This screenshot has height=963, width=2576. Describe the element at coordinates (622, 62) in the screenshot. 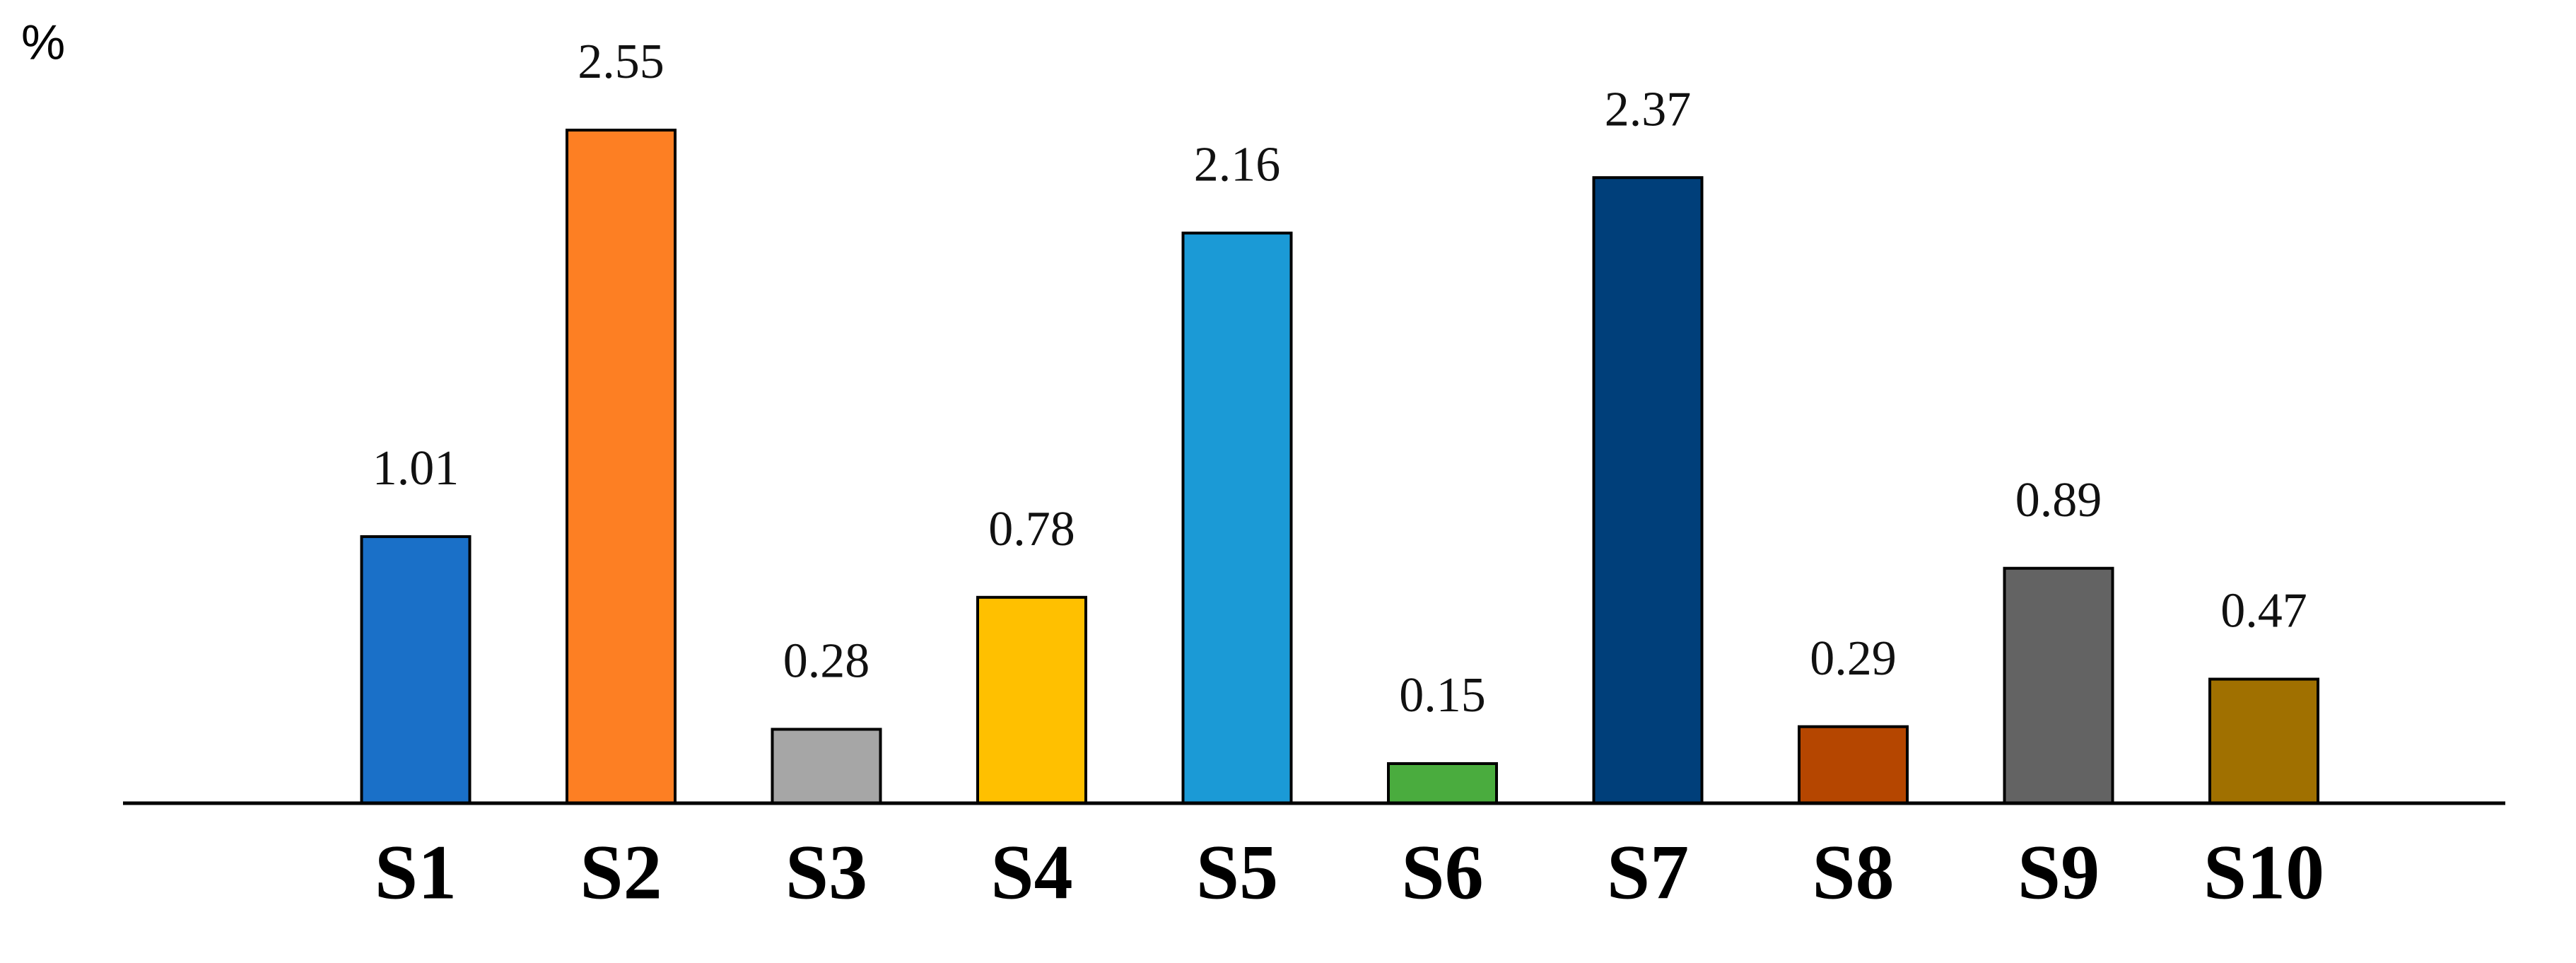

I see `value-label: 2.55` at that location.